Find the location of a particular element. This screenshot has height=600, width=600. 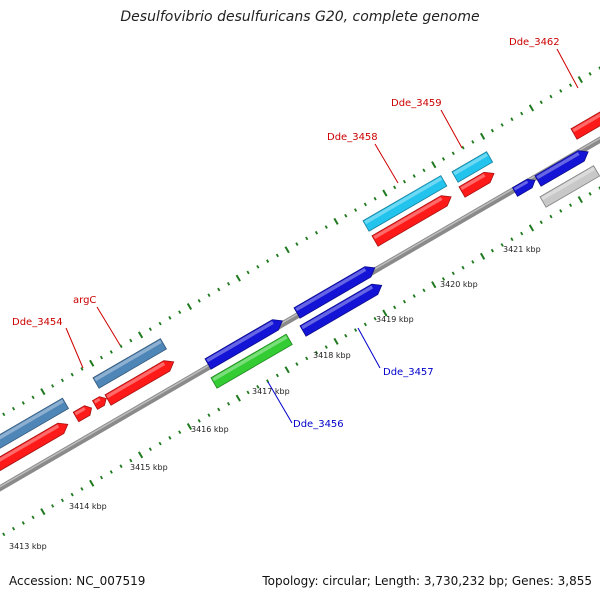

gene-label: Dde_3458 is located at coordinates (352, 137).